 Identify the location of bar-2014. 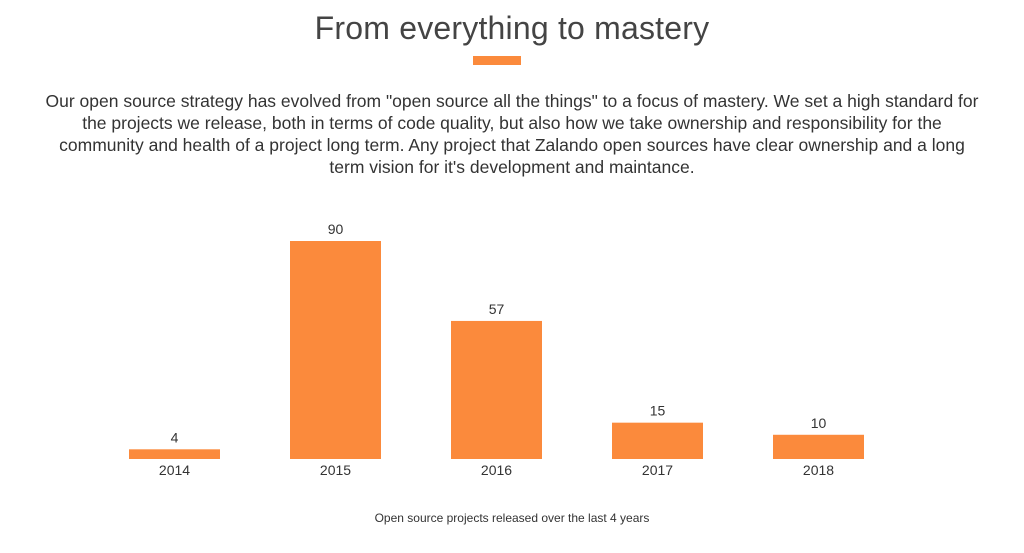
(174, 454).